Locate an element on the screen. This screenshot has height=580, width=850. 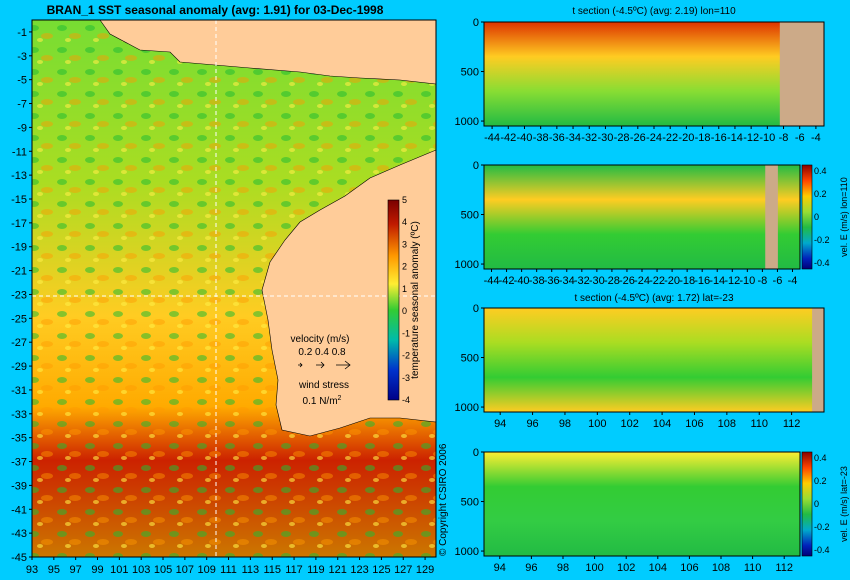
sst-colorbar-tick-label: -4 is located at coordinates (406, 400).